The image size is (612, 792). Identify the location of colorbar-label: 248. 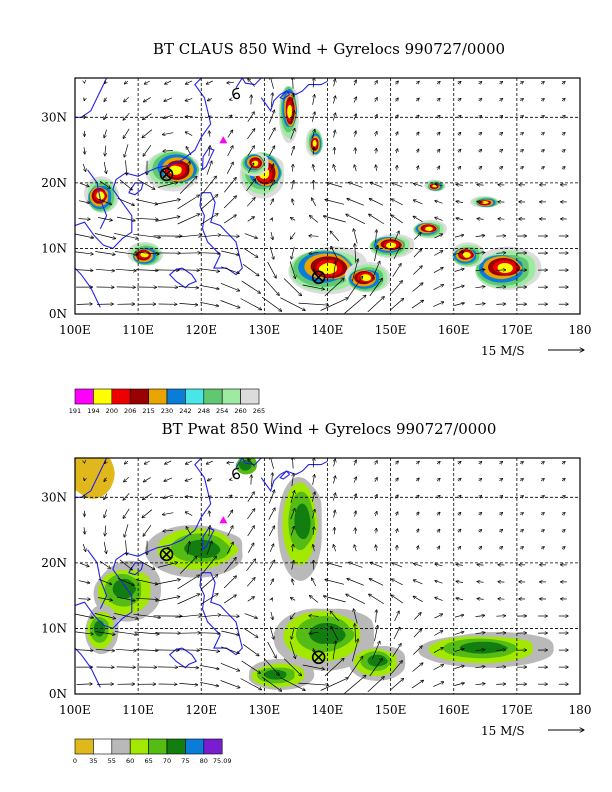
(204, 411).